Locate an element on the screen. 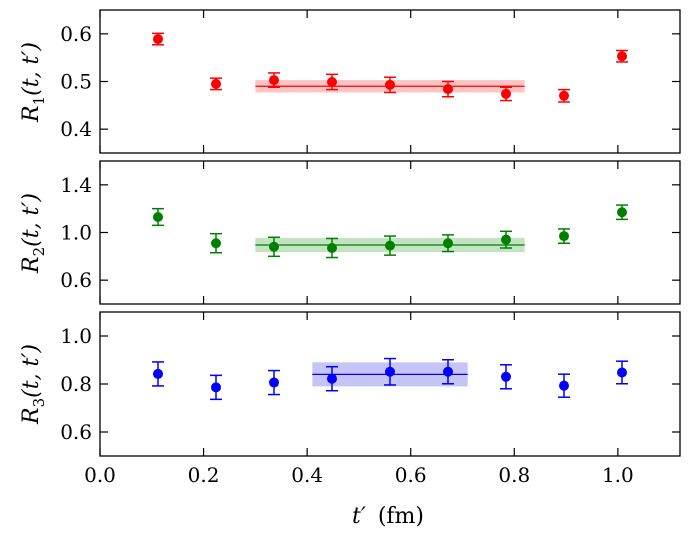 This screenshot has height=540, width=689. y-tick-label-r3-2: 1.0 is located at coordinates (76, 336).